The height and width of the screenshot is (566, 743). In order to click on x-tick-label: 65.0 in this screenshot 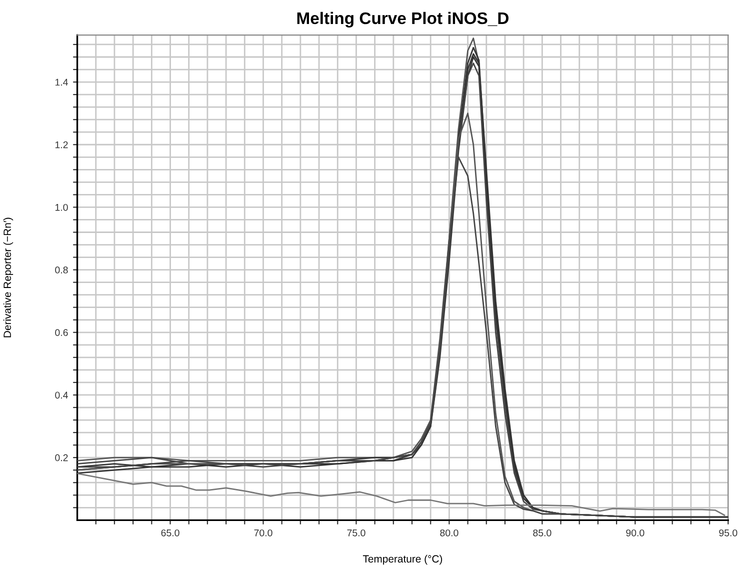, I will do `click(170, 532)`.